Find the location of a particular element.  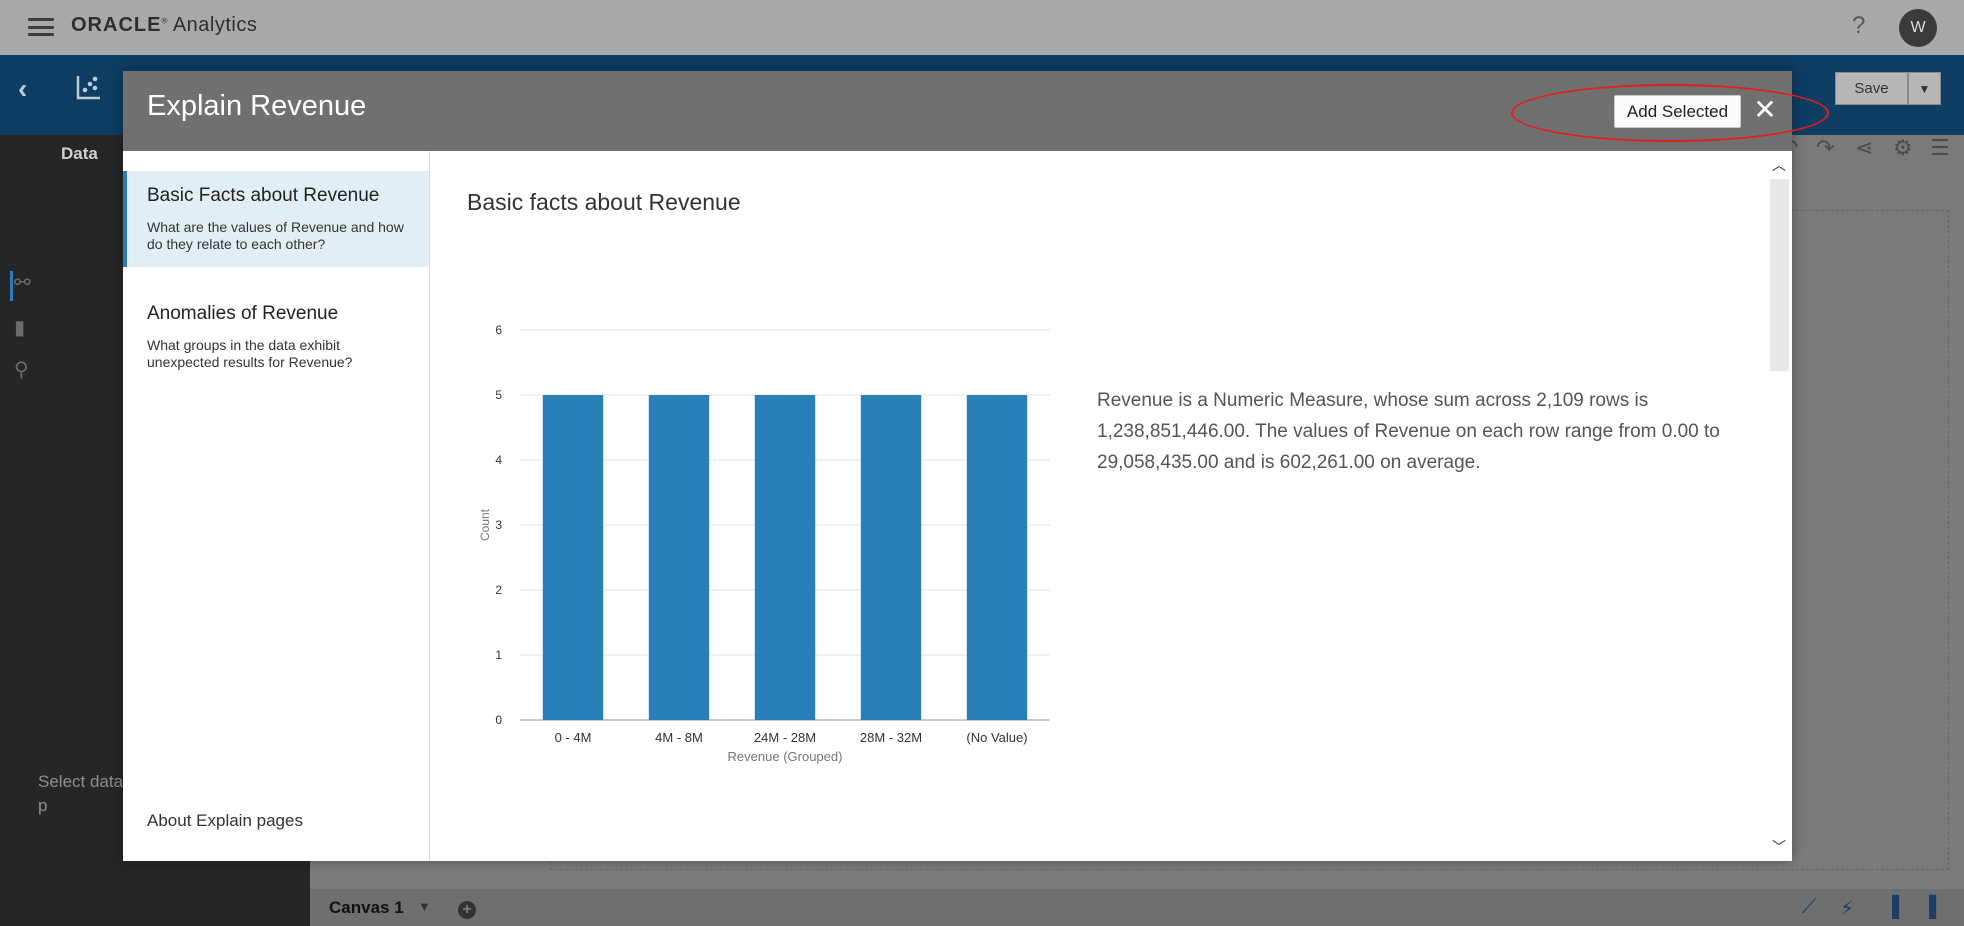

y-tick-label: 6 is located at coordinates (498, 330).